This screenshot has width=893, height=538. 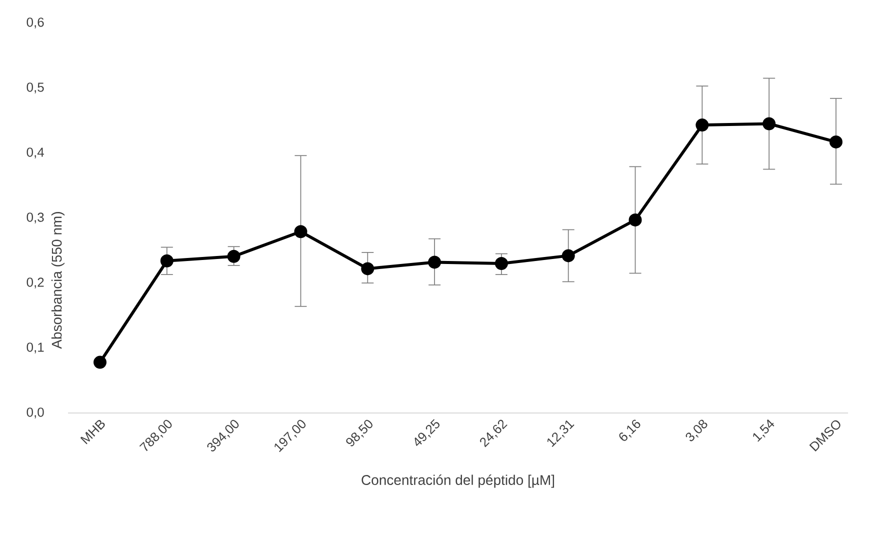 What do you see at coordinates (35, 88) in the screenshot?
I see `y-tick-label: 0,5` at bounding box center [35, 88].